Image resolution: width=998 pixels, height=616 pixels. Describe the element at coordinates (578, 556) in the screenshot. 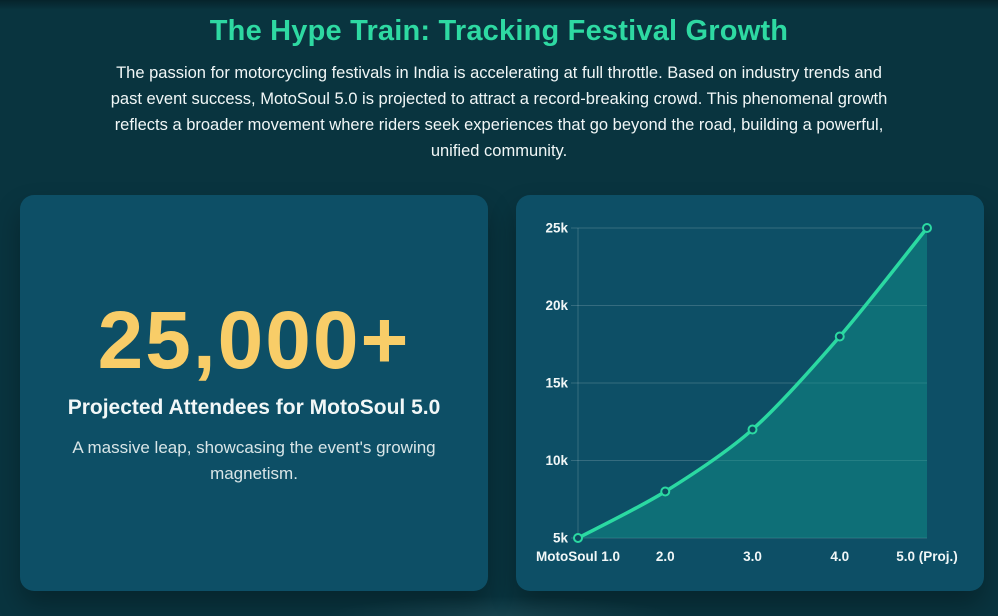

I see `x-tick-label: MotoSoul 1.0` at that location.